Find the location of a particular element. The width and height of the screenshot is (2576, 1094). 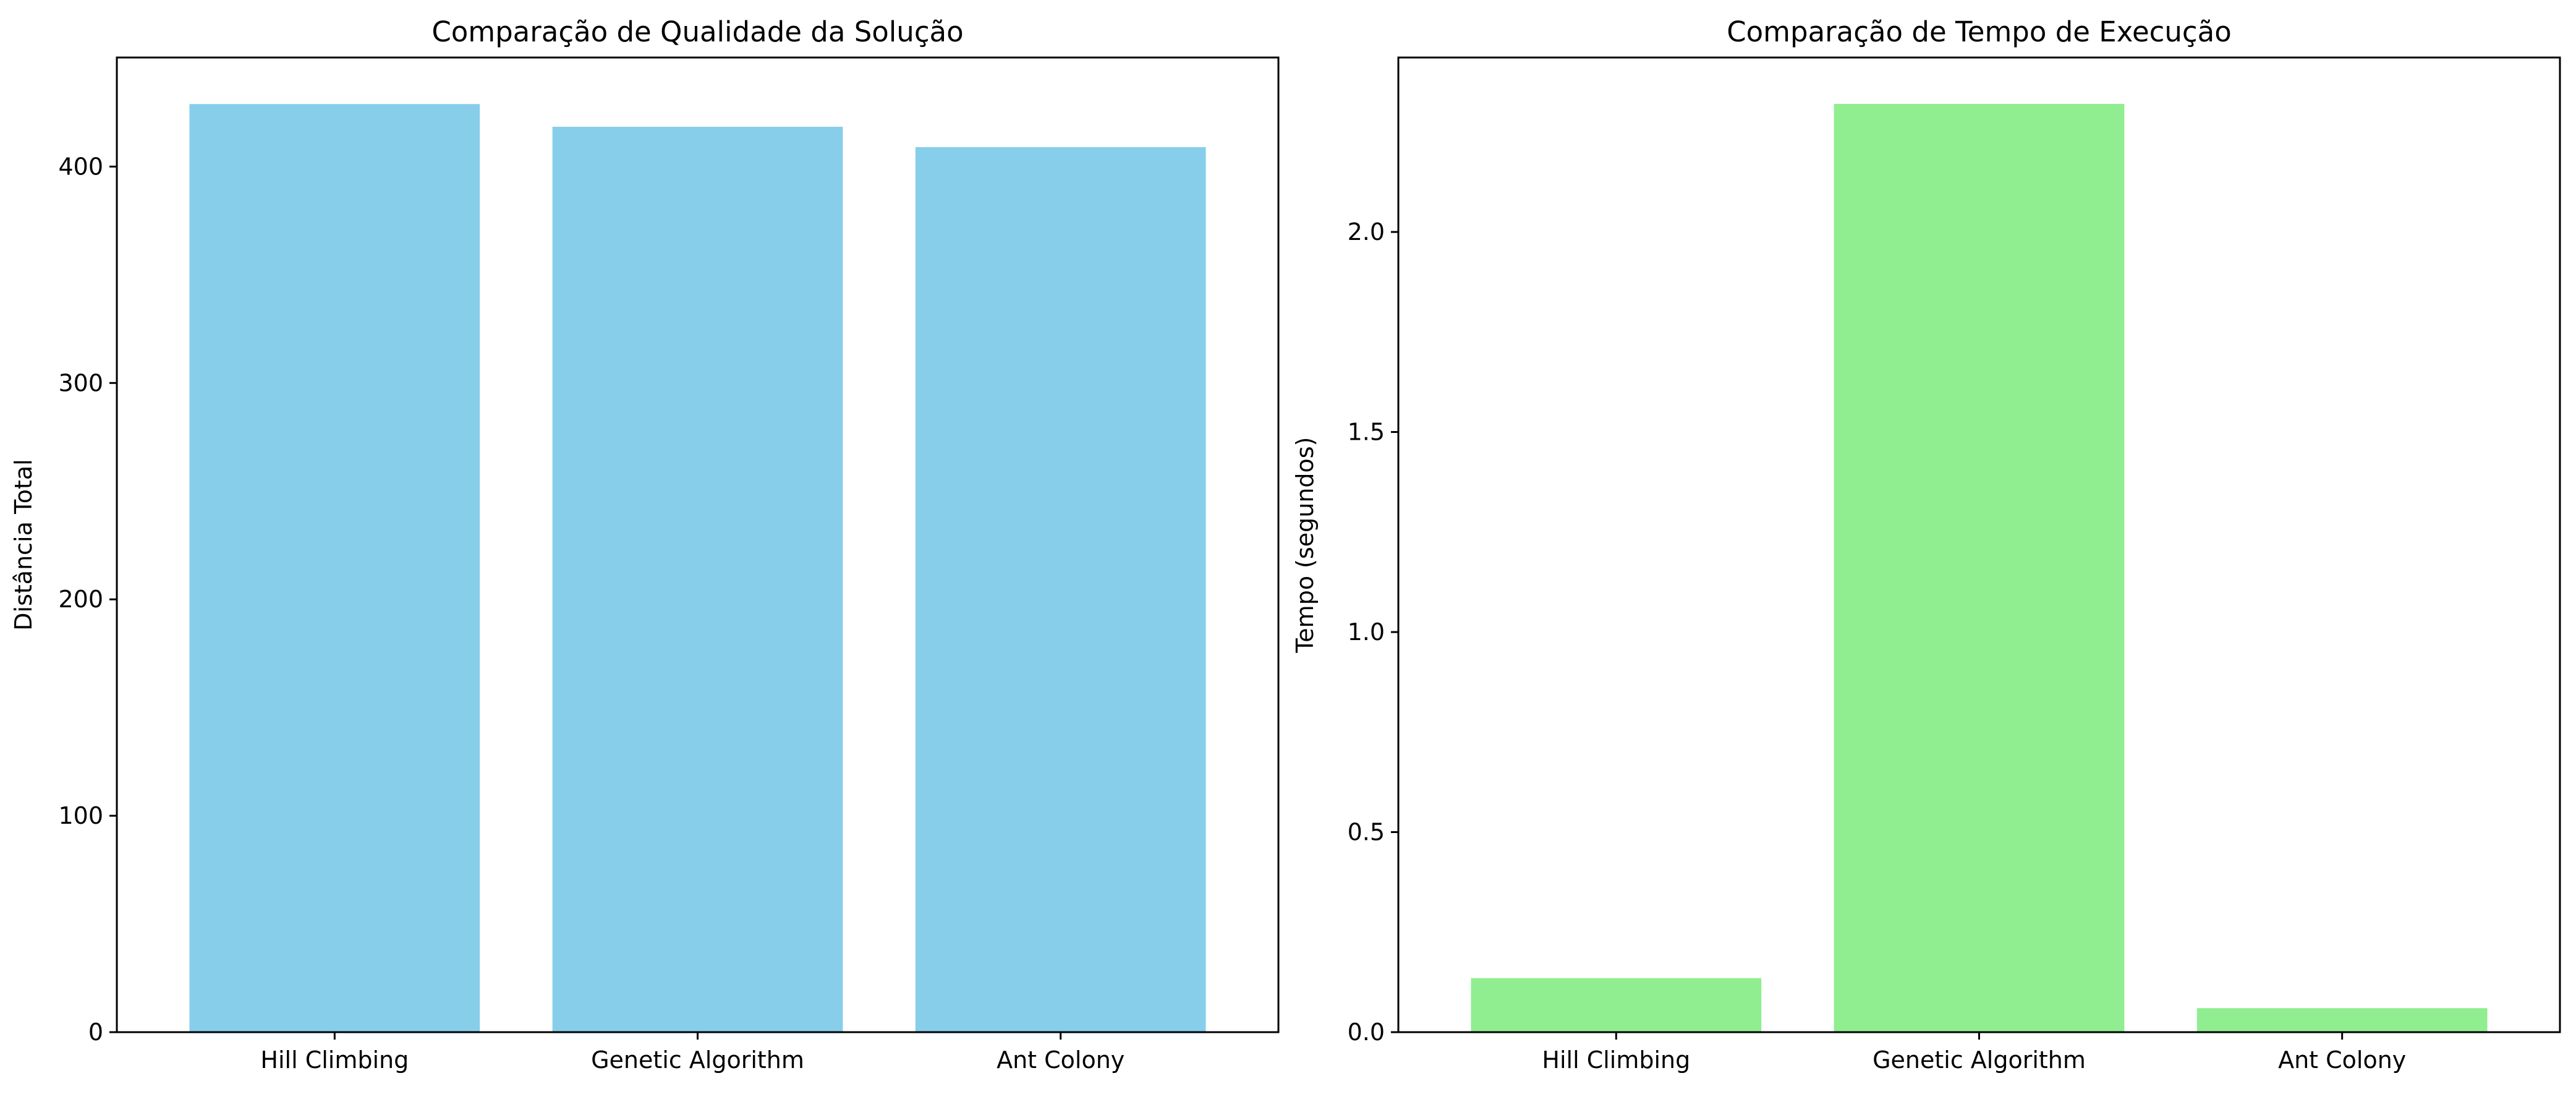

time-chart-x-tick-label: Hill Climbing is located at coordinates (1616, 1060).